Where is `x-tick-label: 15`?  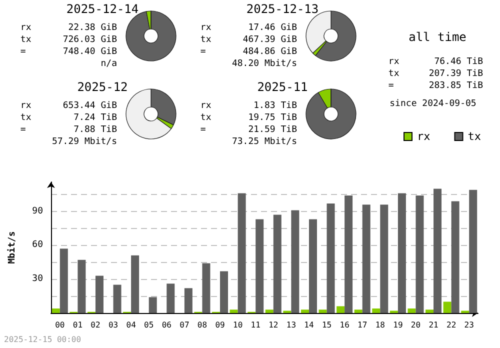
x-tick-label: 15 is located at coordinates (327, 325).